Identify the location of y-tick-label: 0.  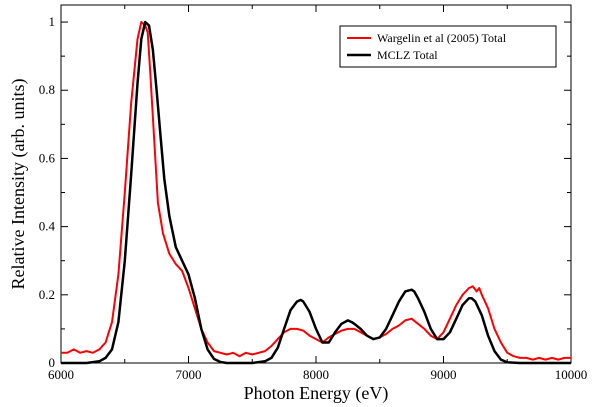
(52, 362).